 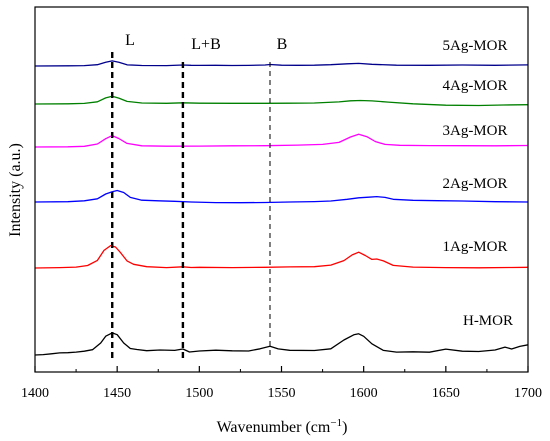 I want to click on marker-label-b: B, so click(x=282, y=44).